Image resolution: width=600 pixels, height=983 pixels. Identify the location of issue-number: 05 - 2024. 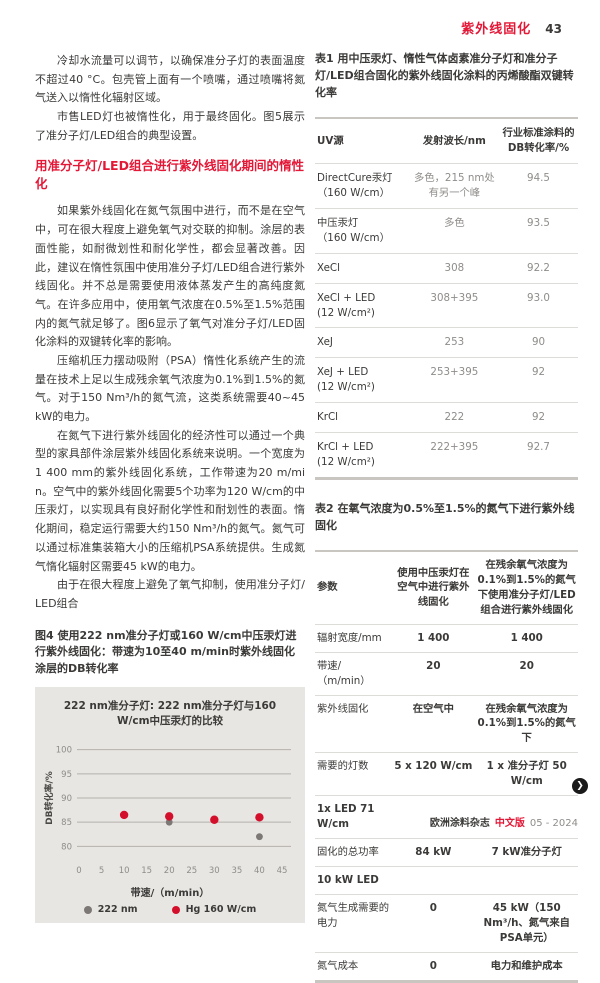
(553, 823).